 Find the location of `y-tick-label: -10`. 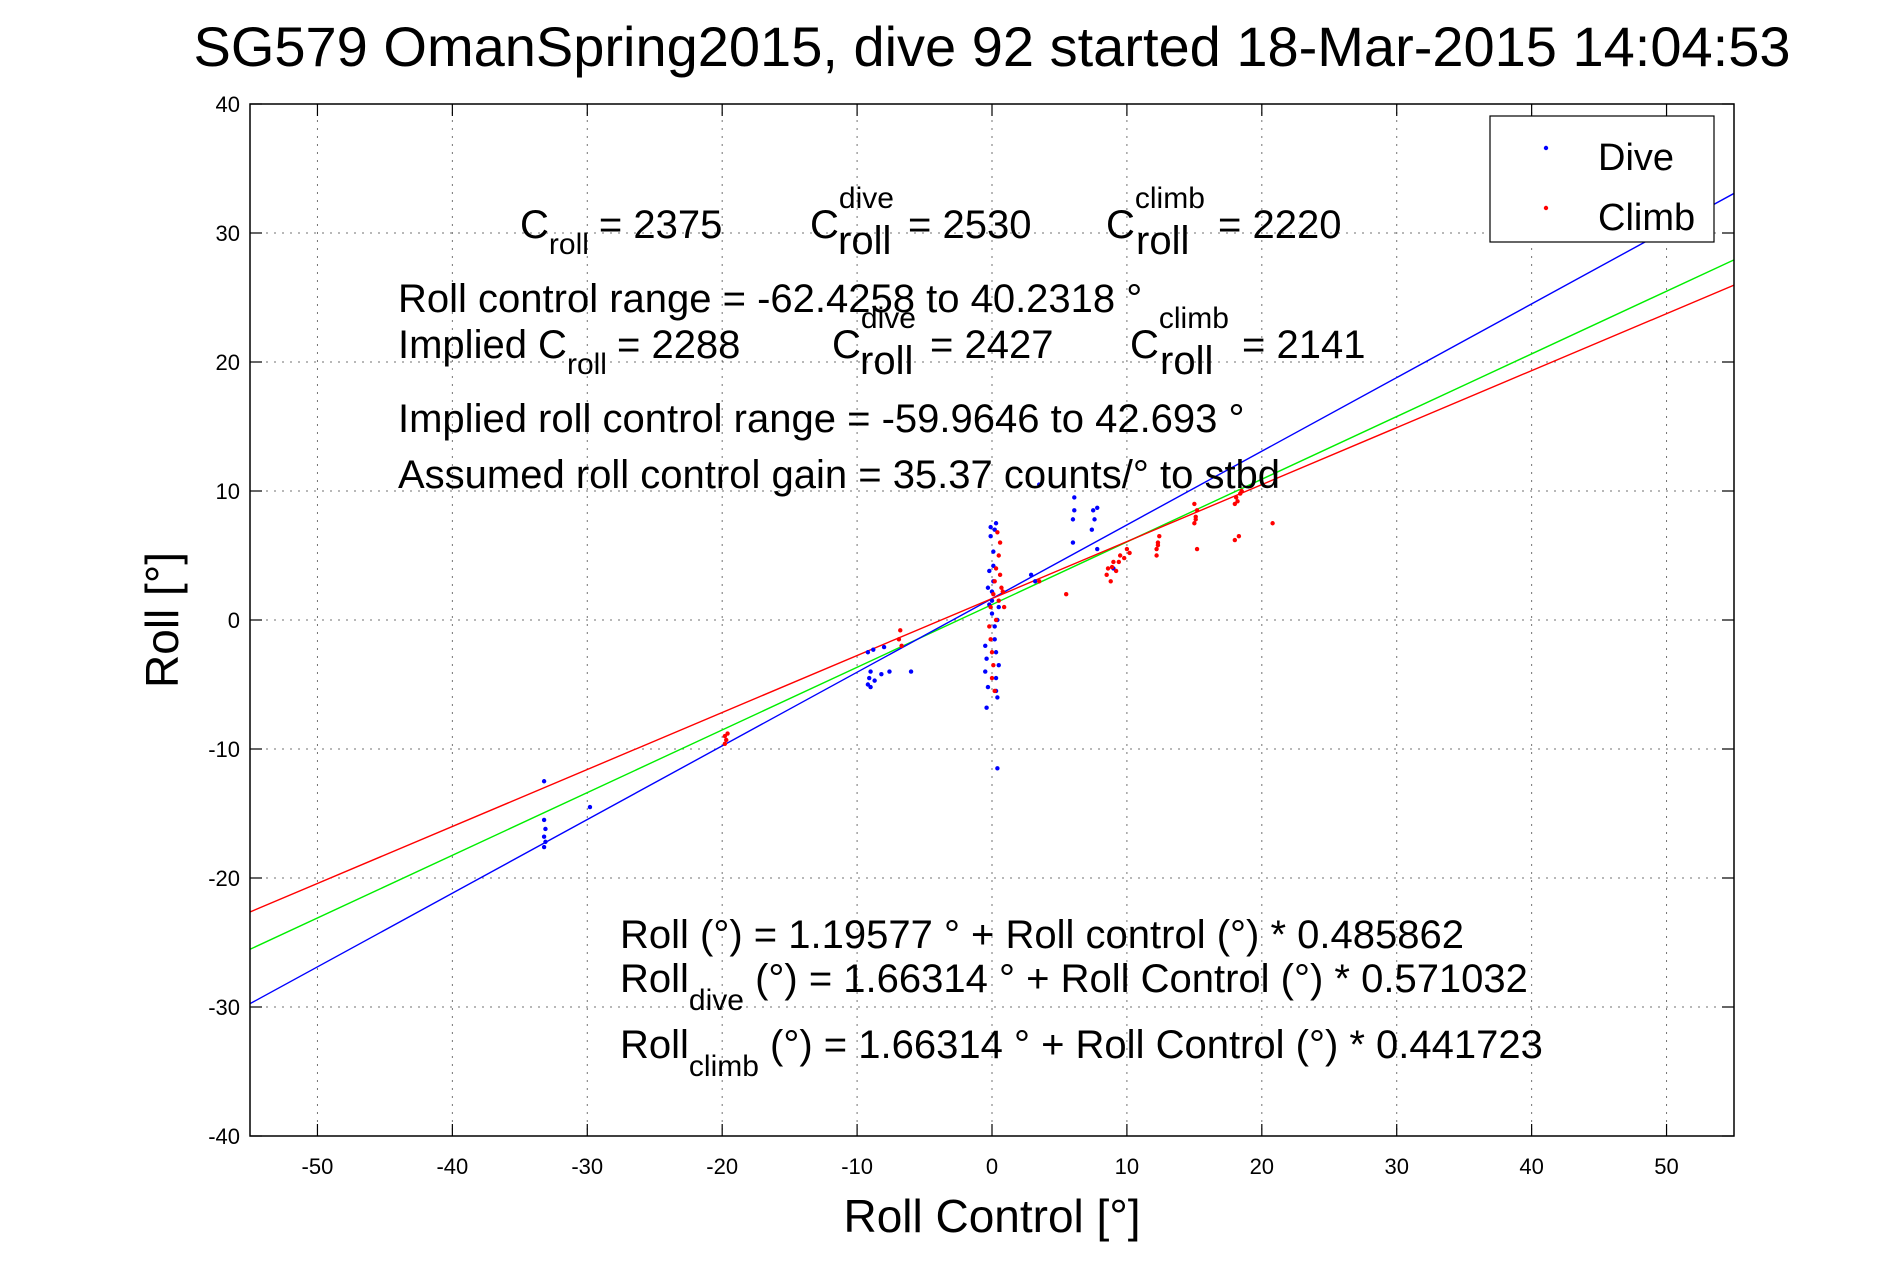

y-tick-label: -10 is located at coordinates (224, 749).